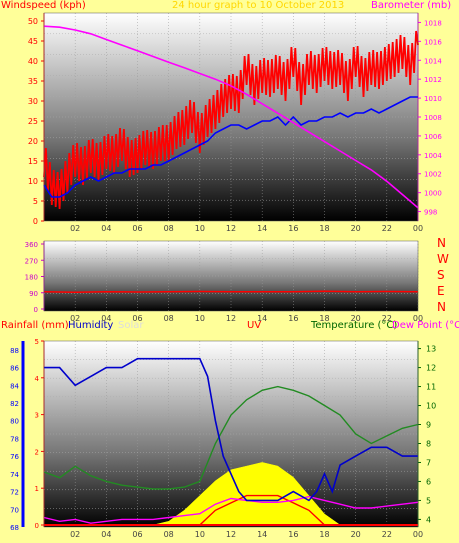 Image resolution: width=459 pixels, height=543 pixels. What do you see at coordinates (428, 443) in the screenshot?
I see `temperature-tick-label: 8` at bounding box center [428, 443].